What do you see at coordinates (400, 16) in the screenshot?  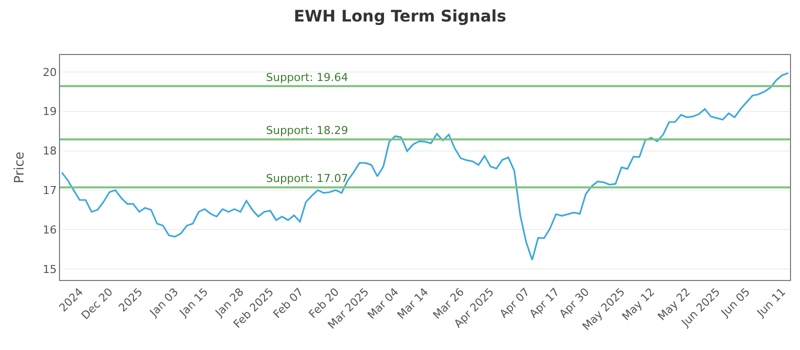 I see `chart-title: EWH Long Term Signals` at bounding box center [400, 16].